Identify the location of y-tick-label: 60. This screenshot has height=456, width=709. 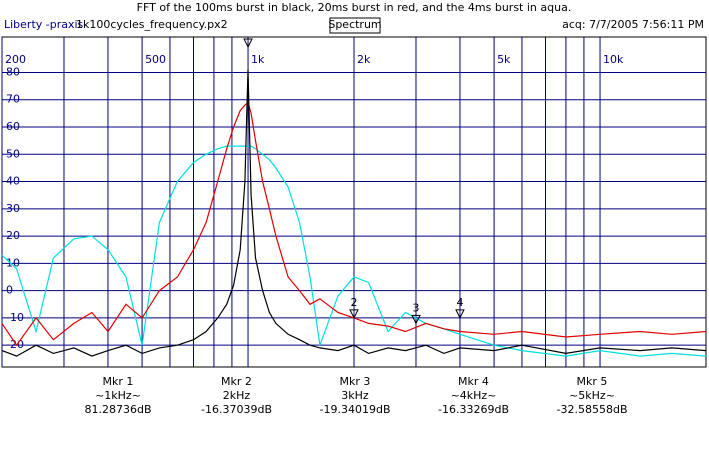
(13, 126).